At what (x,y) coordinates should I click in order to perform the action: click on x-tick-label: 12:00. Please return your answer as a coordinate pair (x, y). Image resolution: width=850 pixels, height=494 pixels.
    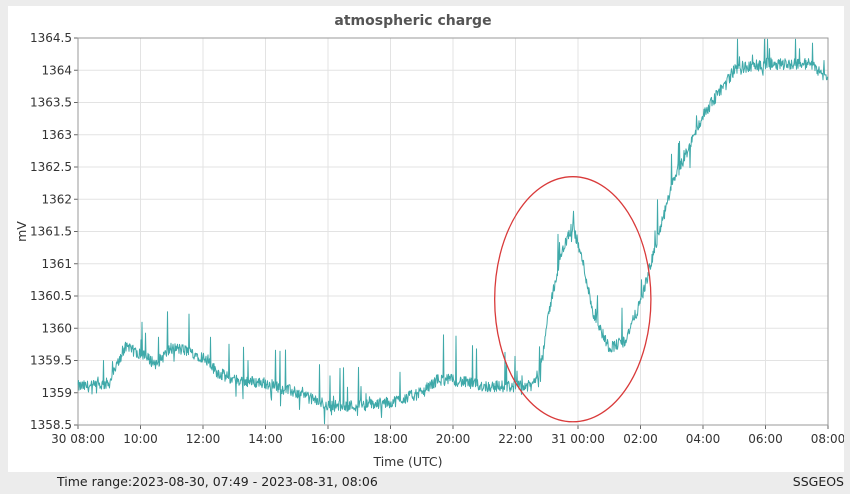
    Looking at the image, I should click on (203, 439).